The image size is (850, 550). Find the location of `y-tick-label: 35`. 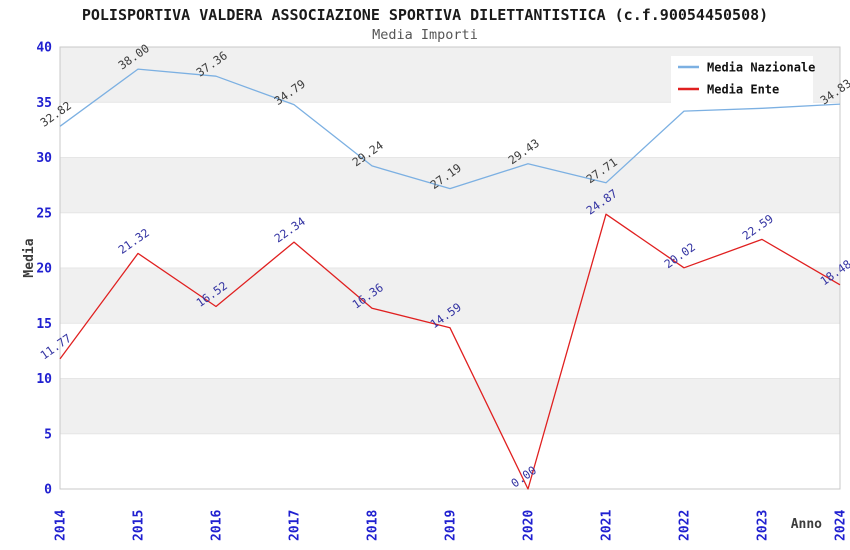

y-tick-label: 35 is located at coordinates (44, 103).